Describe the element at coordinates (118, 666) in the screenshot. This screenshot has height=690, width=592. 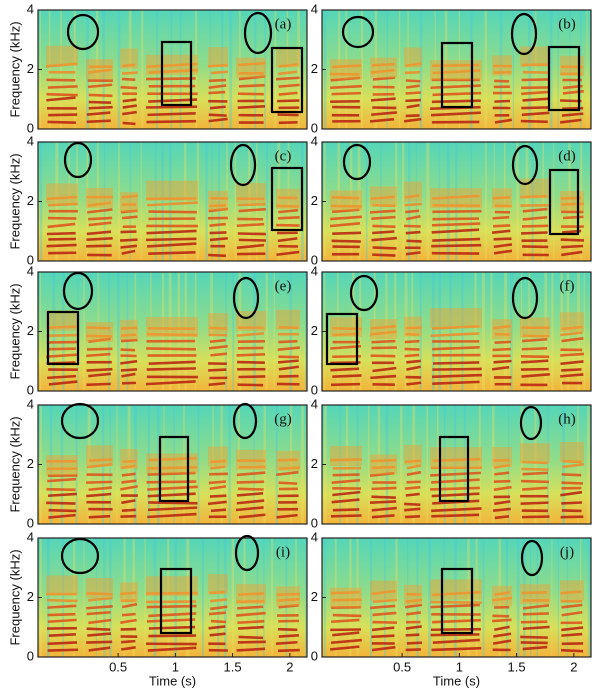
I see `x-tick-label: 0.5` at that location.